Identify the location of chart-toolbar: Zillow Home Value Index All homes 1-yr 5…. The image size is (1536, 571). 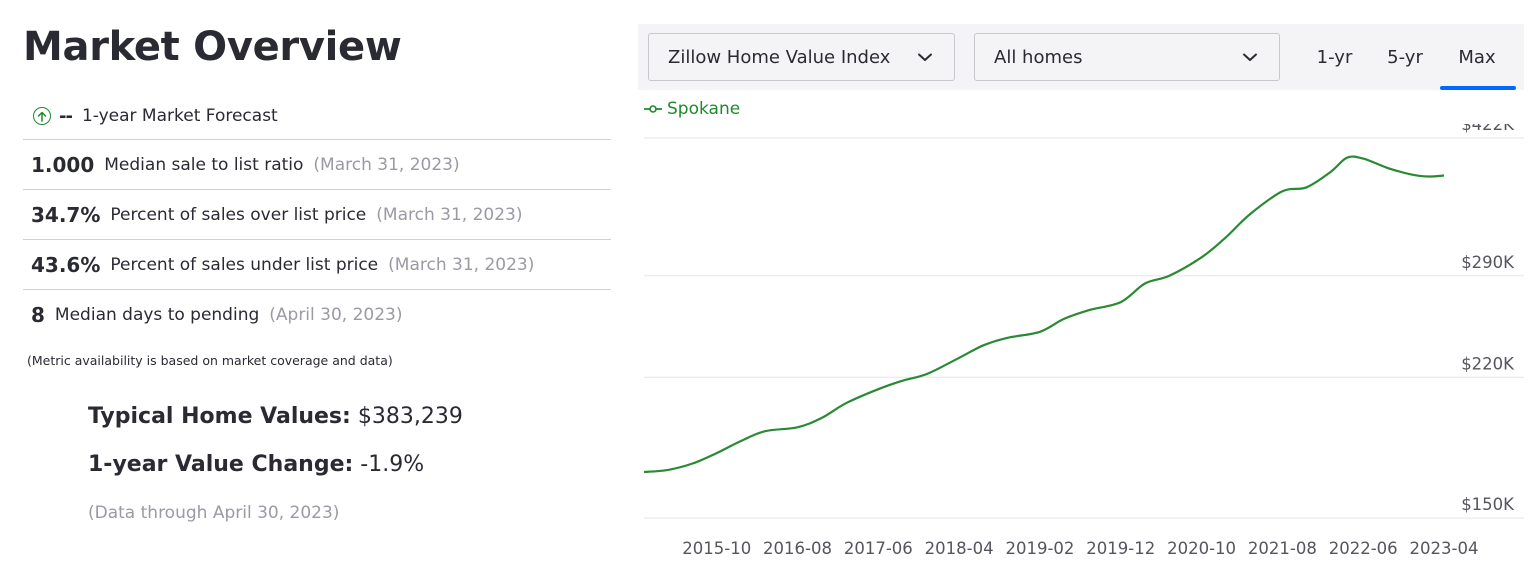
(1081, 57).